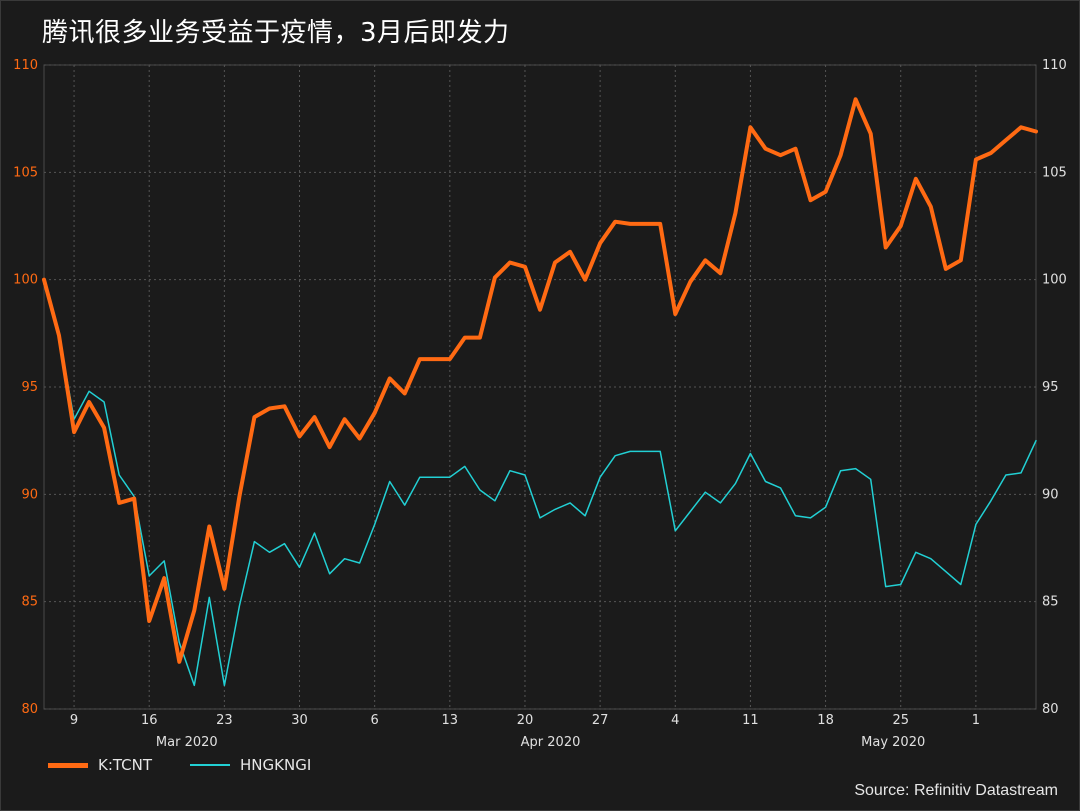 The image size is (1080, 811). Describe the element at coordinates (149, 720) in the screenshot. I see `x-tick-label: 16` at that location.